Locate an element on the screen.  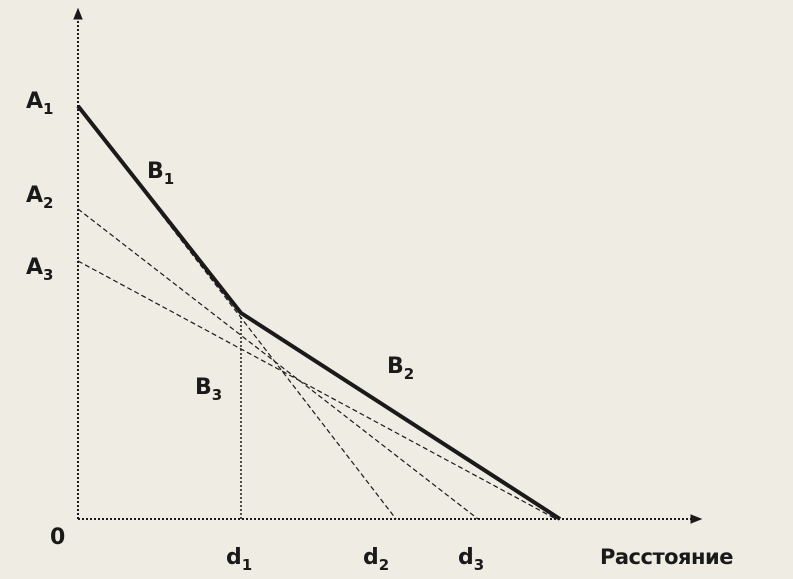
d2-label: d2 is located at coordinates (376, 559).